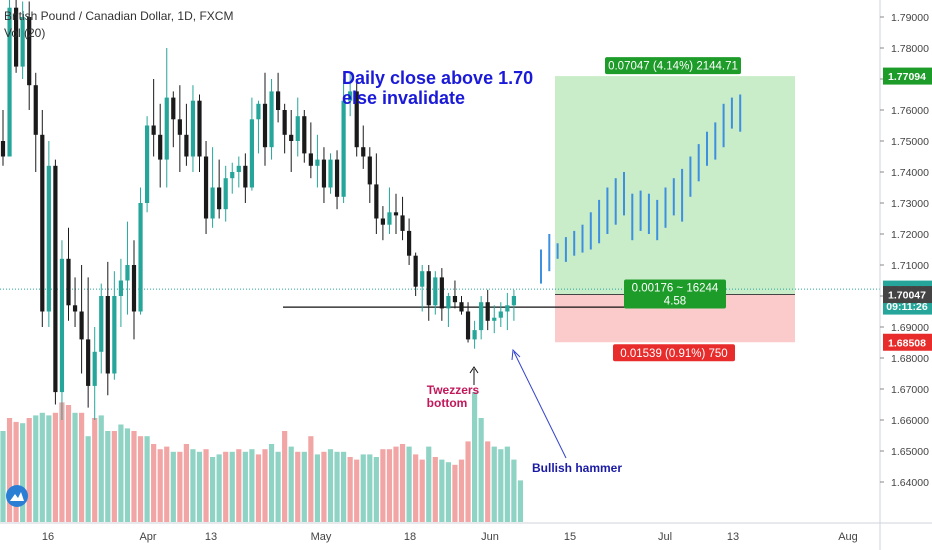  What do you see at coordinates (910, 421) in the screenshot?
I see `y-tick-label: 1.66000` at bounding box center [910, 421].